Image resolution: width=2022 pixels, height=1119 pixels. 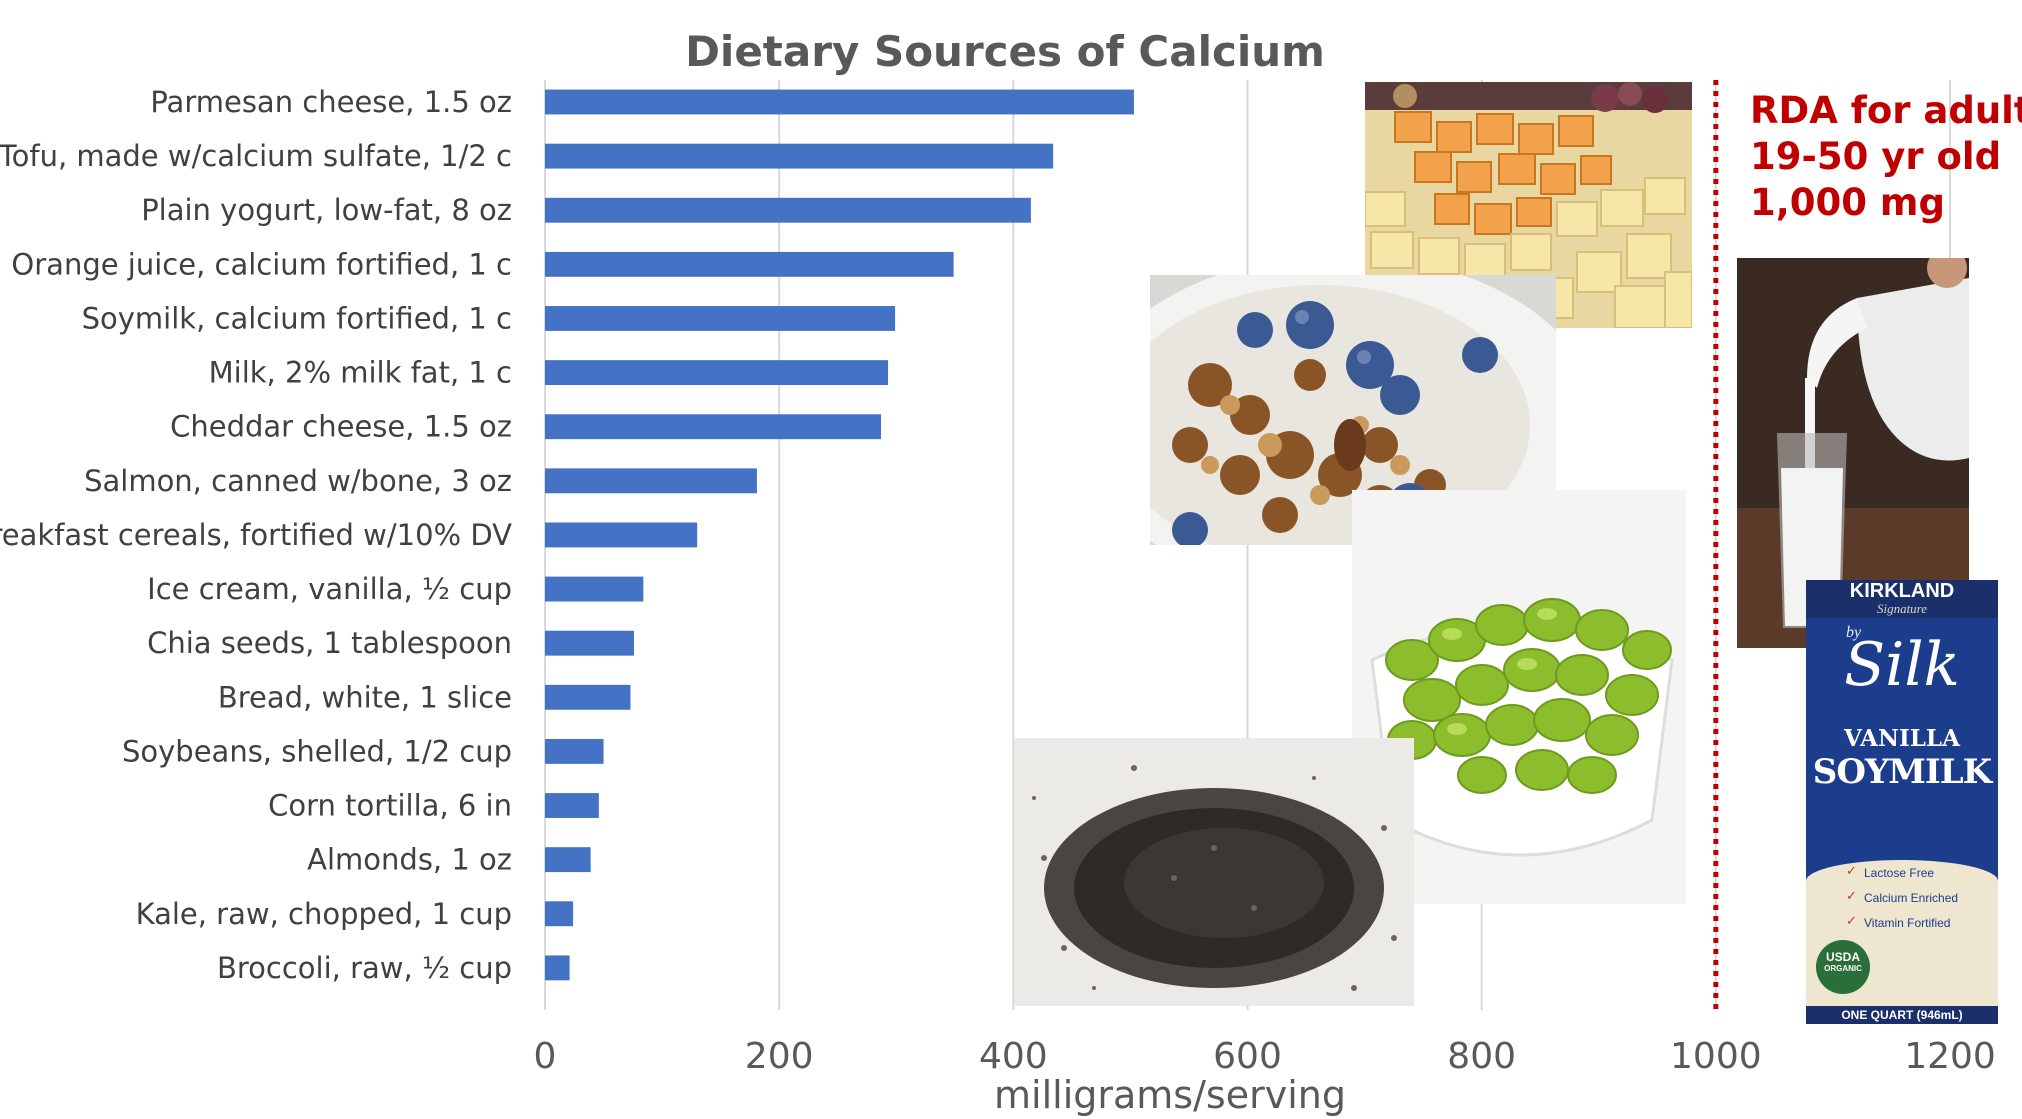 What do you see at coordinates (1875, 156) in the screenshot?
I see `rda-label-line-2: 19-50 yr old` at bounding box center [1875, 156].